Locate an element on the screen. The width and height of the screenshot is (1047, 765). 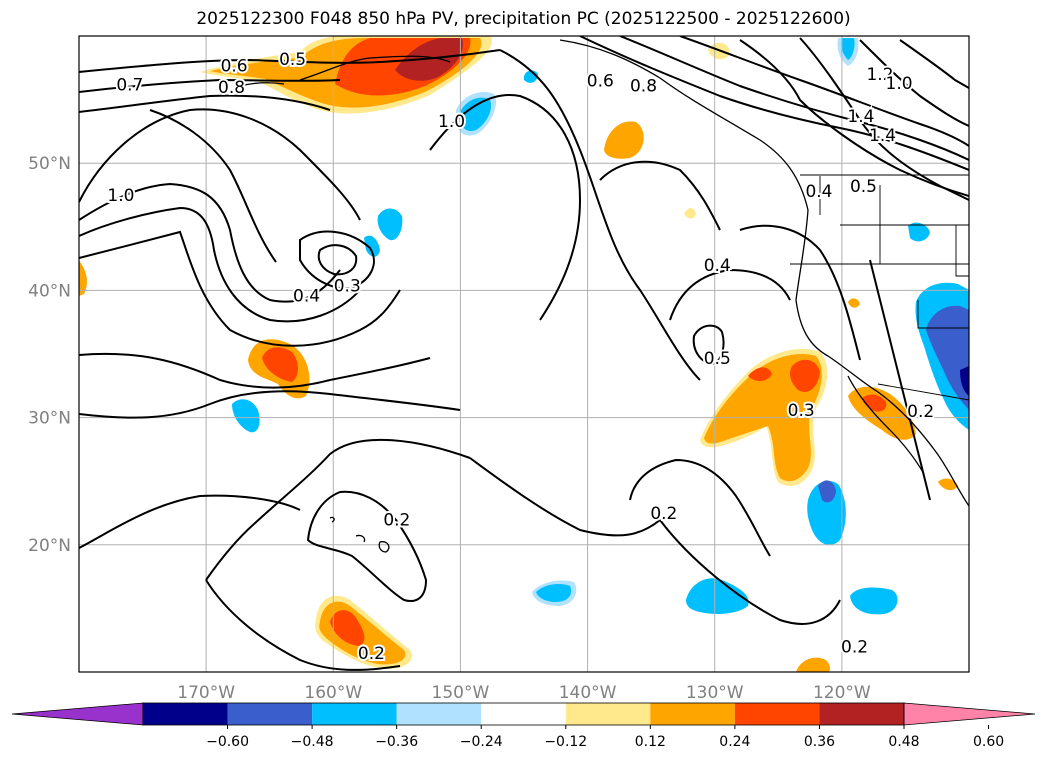
contour-label: 0.7 is located at coordinates (129, 85).